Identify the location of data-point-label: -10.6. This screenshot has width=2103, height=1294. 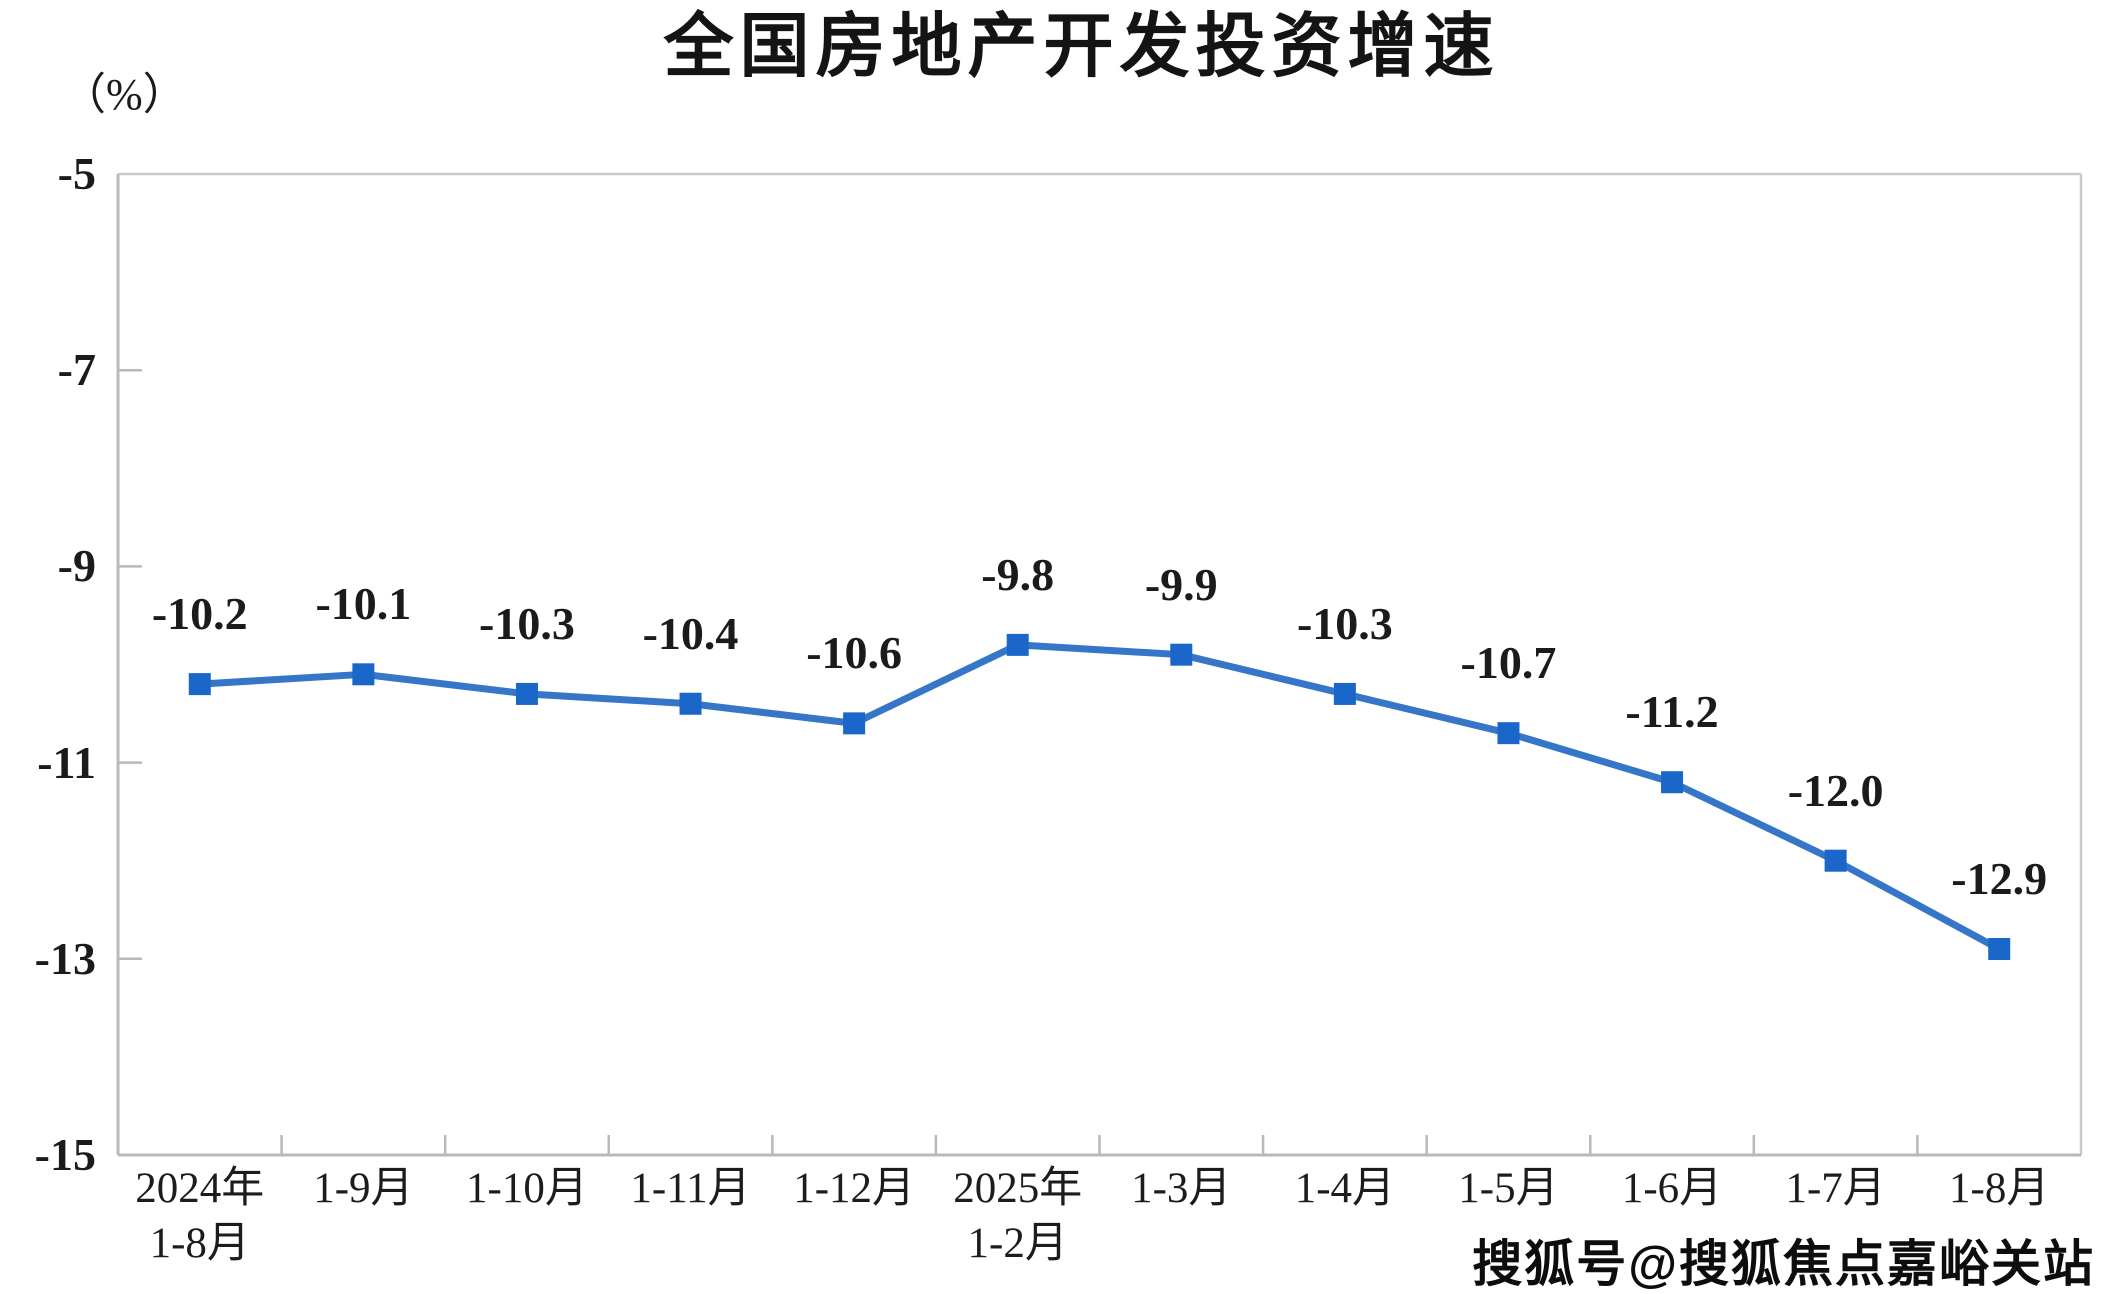
(854, 653).